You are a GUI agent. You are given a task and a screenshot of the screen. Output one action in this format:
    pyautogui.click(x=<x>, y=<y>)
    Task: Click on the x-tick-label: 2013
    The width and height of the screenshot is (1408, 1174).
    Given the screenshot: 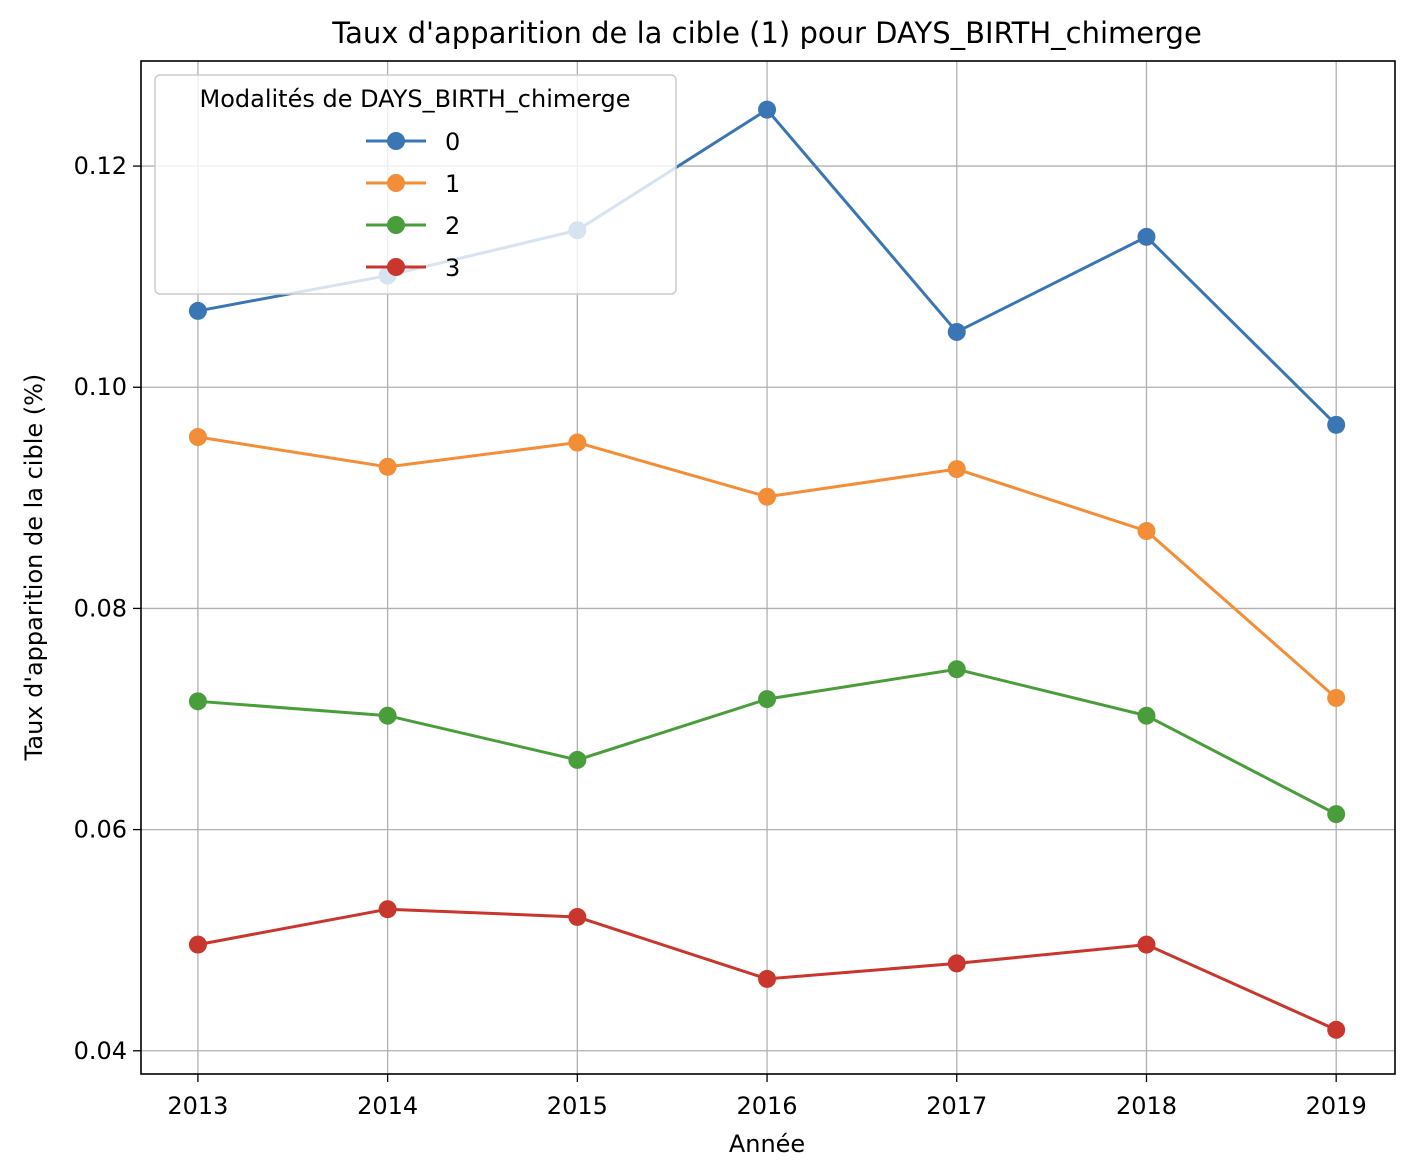 What is the action you would take?
    pyautogui.click(x=197, y=1106)
    